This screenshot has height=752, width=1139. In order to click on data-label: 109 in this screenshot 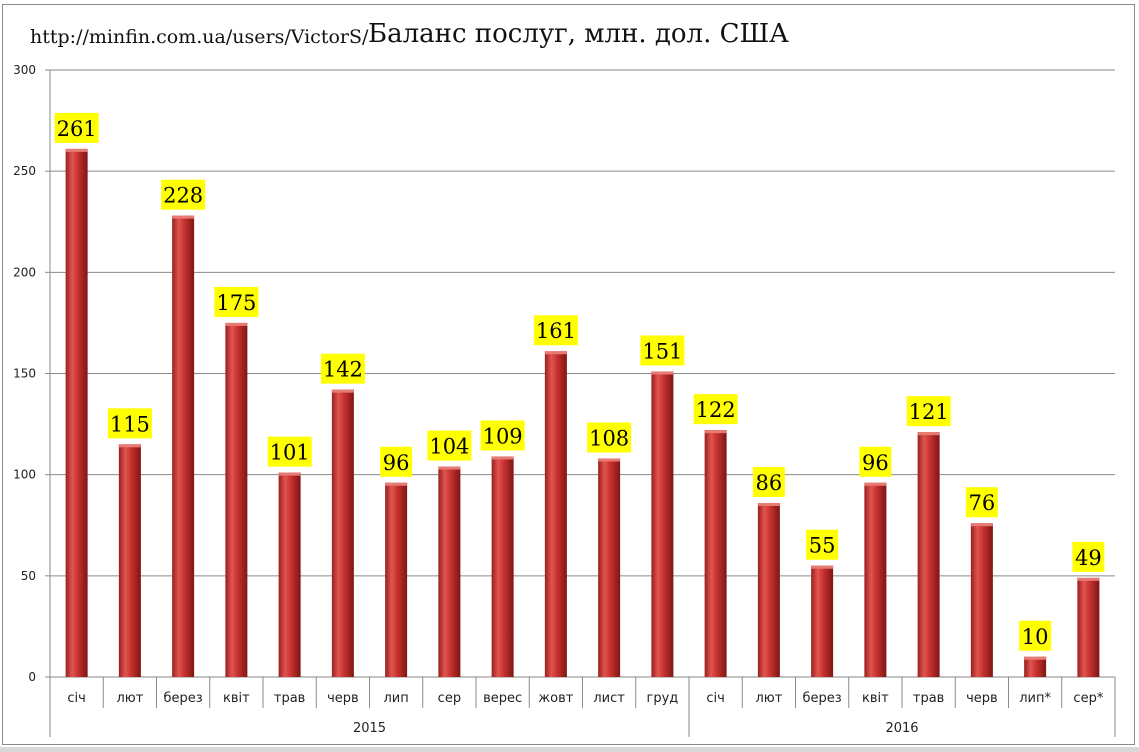, I will do `click(503, 436)`.